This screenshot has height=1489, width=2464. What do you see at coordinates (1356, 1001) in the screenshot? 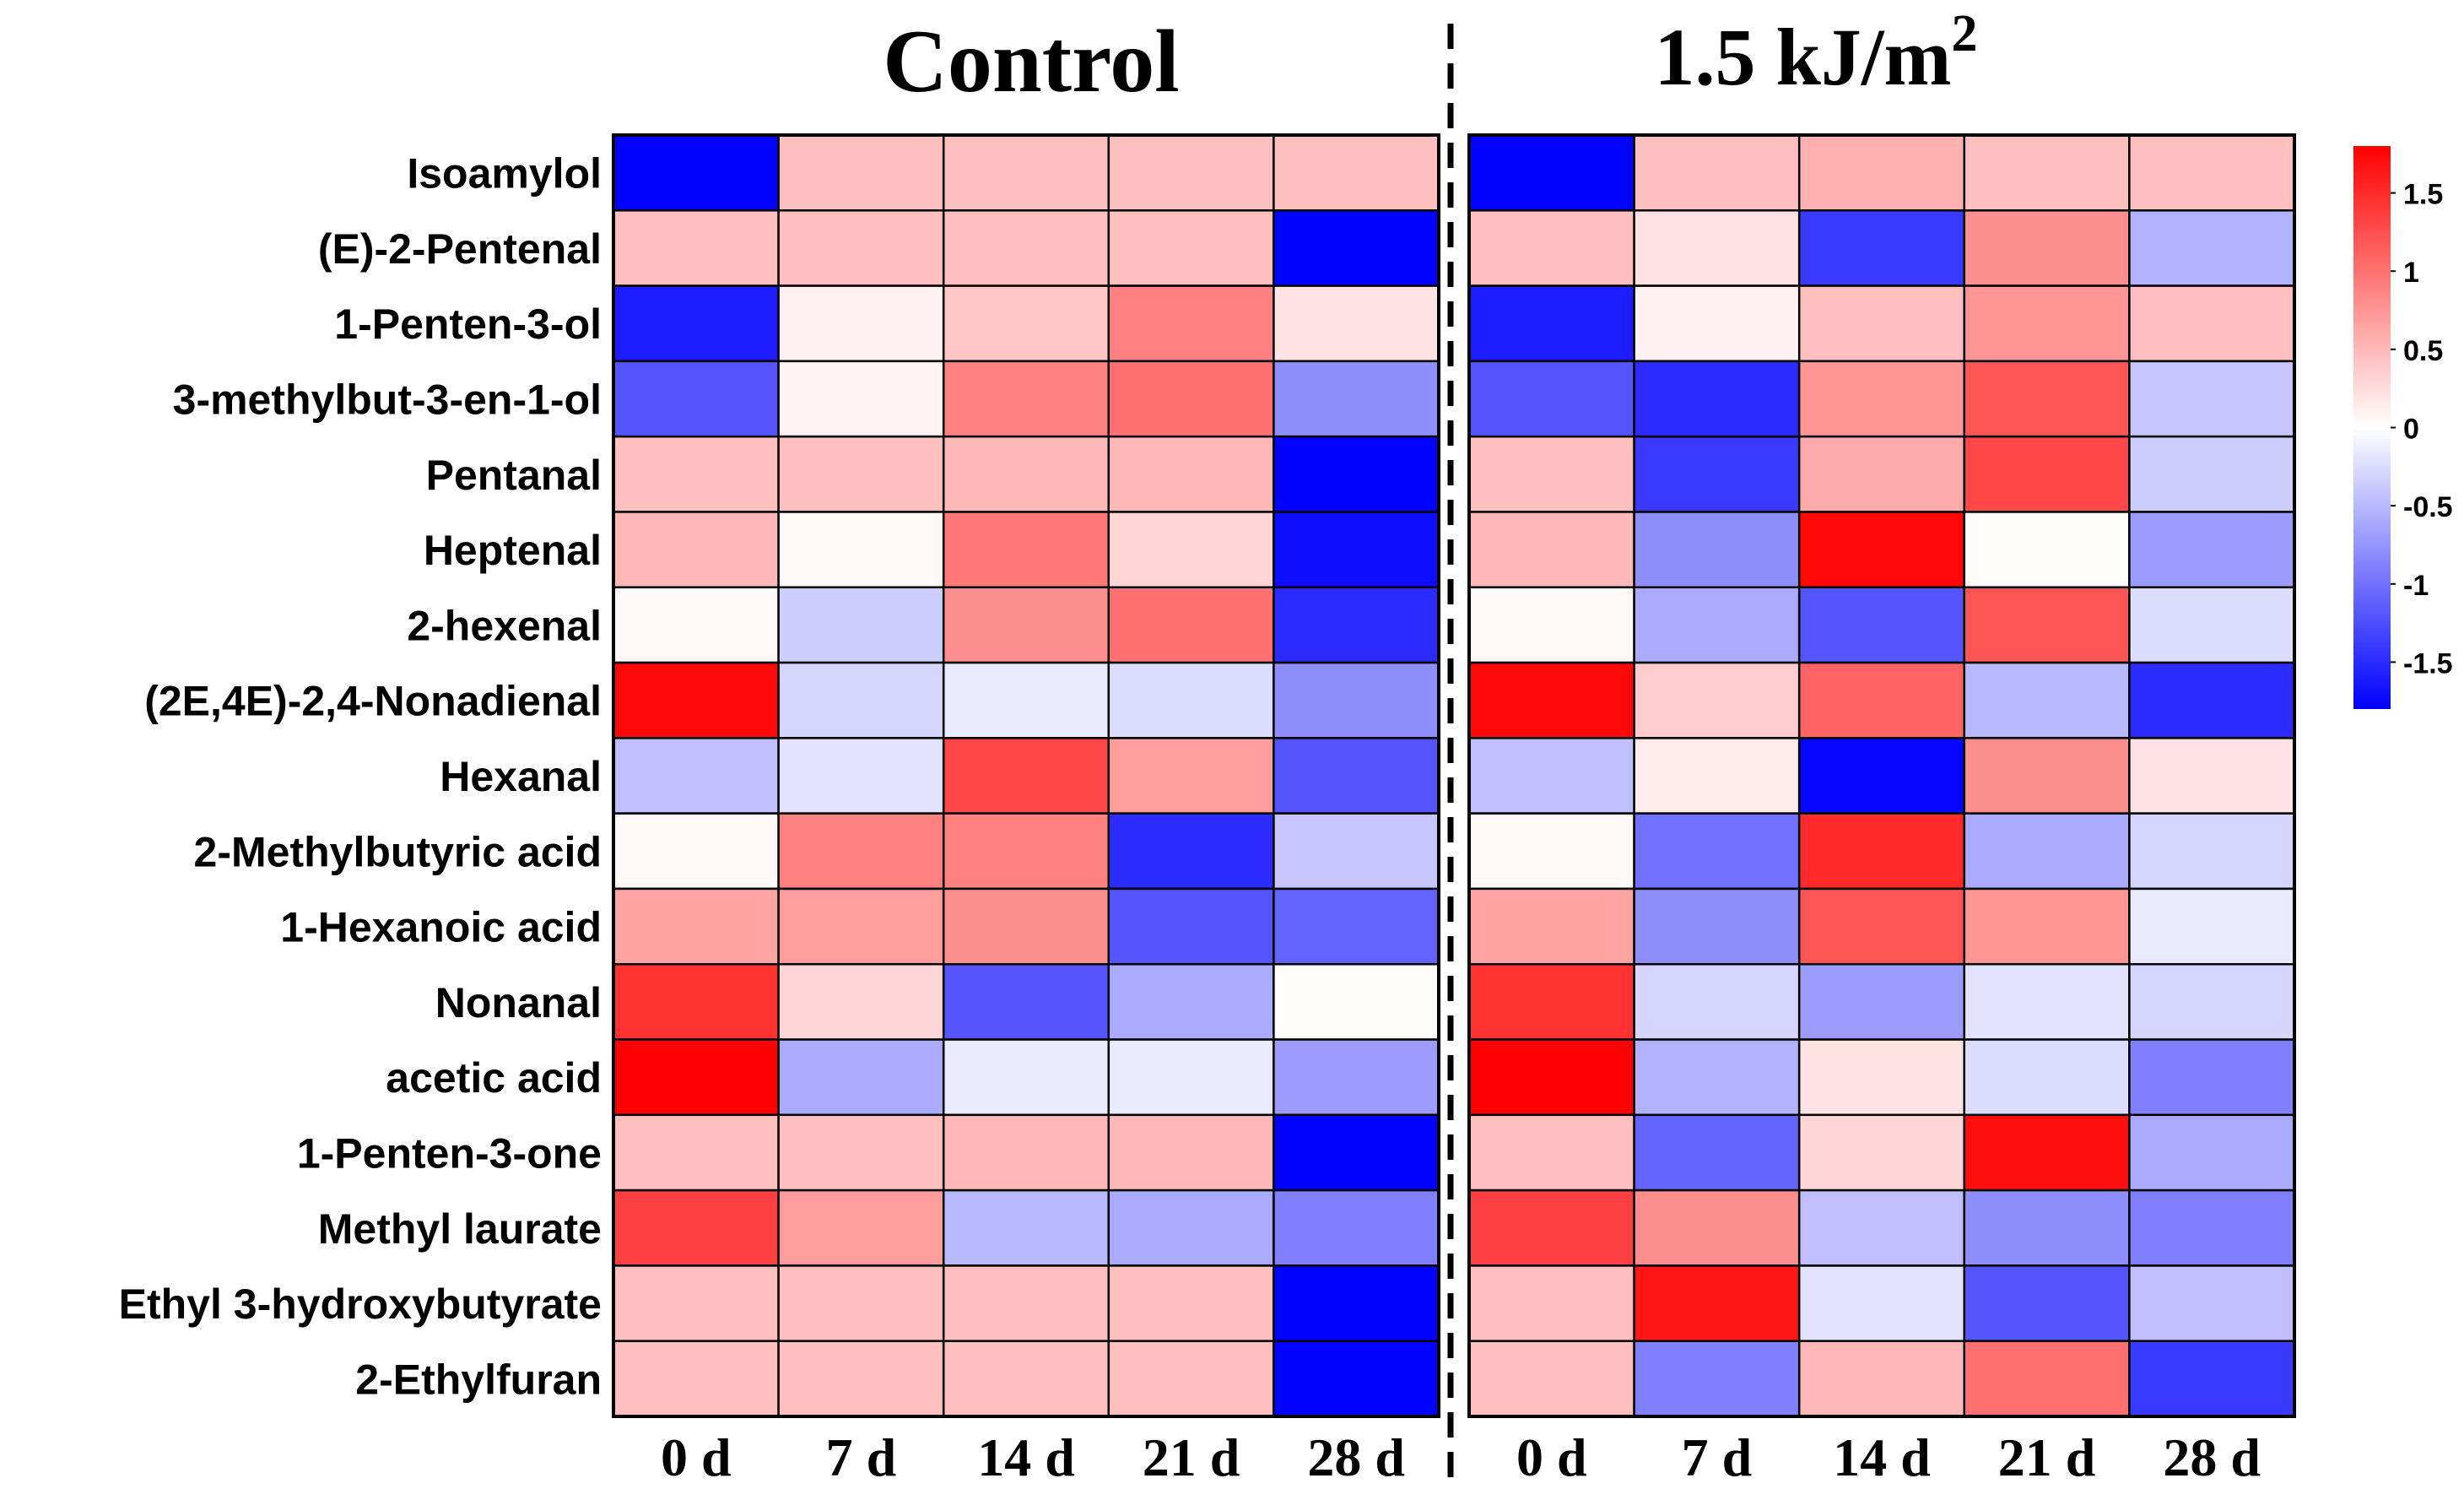
I see `heatmap-cell-control-nonanal-28-d` at bounding box center [1356, 1001].